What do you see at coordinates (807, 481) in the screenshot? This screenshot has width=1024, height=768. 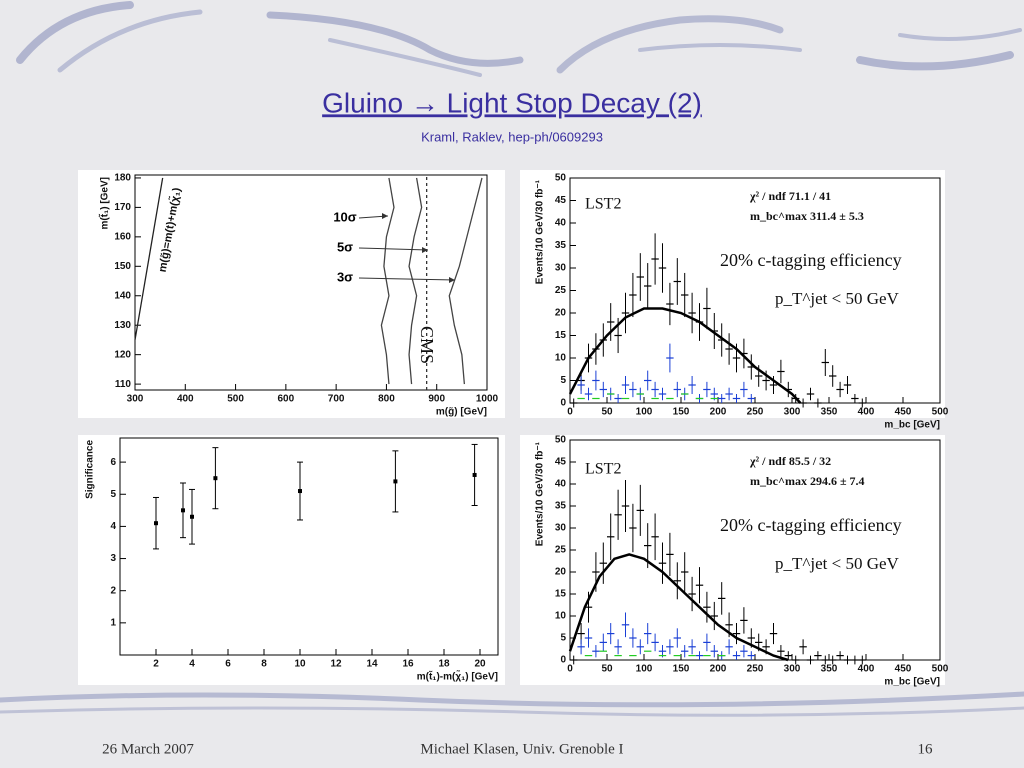 I see `annotation: m_bc^max 294.6 ± 7.4` at bounding box center [807, 481].